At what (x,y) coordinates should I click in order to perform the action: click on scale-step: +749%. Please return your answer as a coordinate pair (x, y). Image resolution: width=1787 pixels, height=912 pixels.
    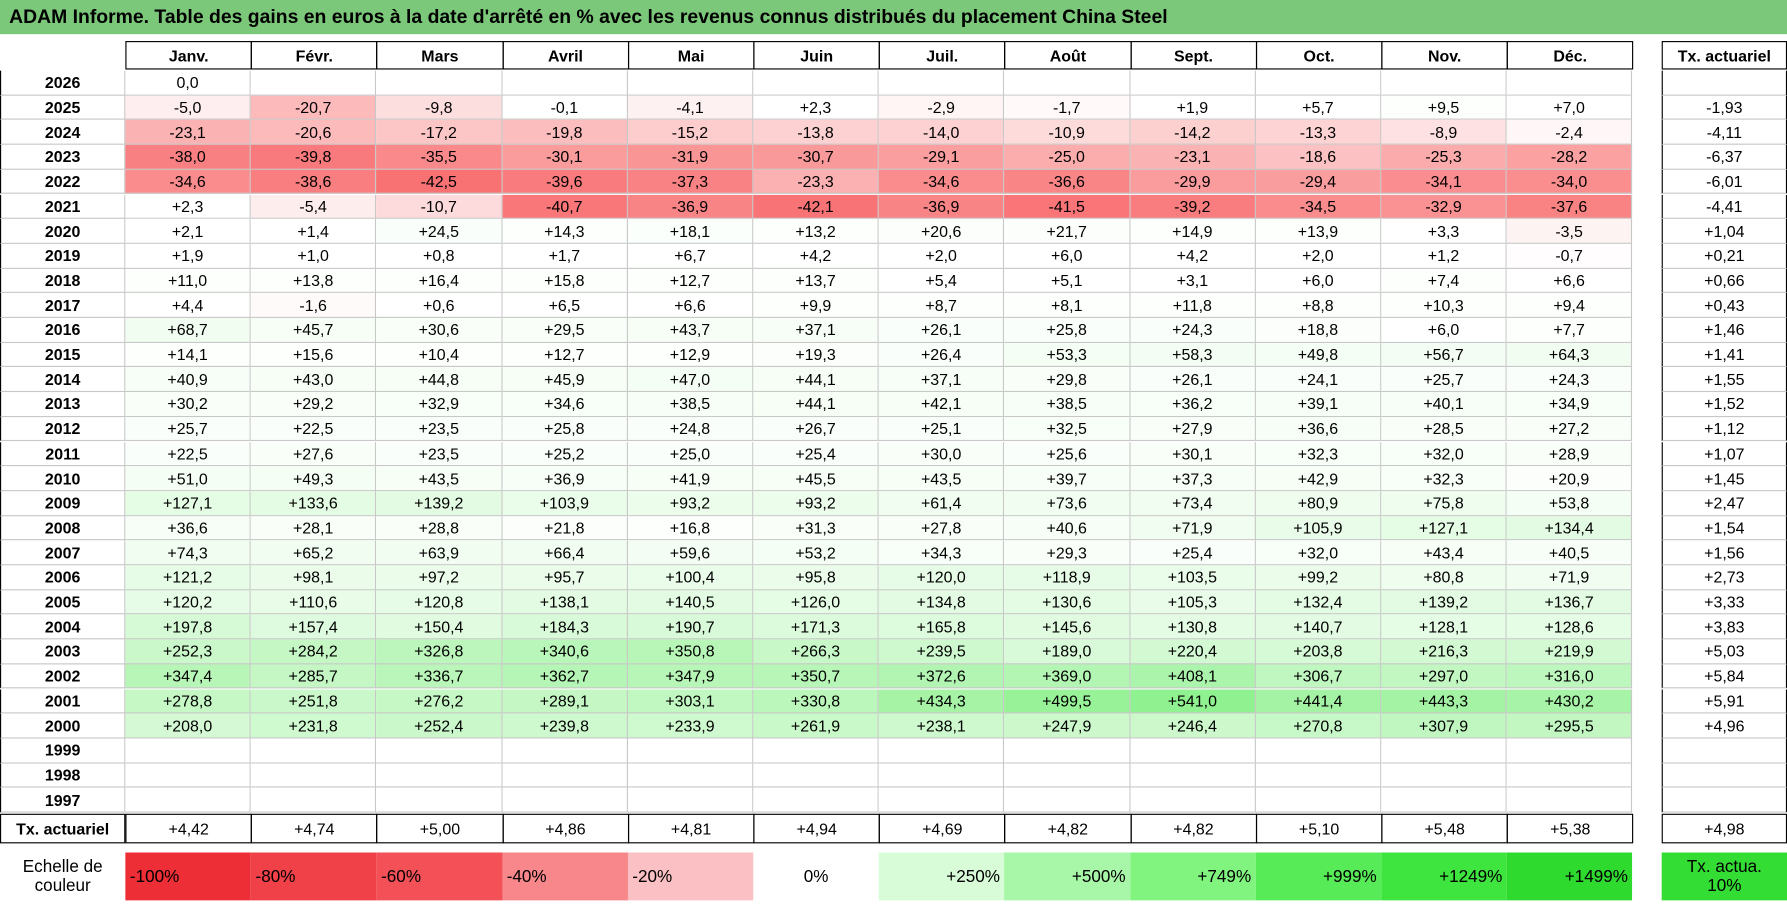
    Looking at the image, I should click on (1193, 876).